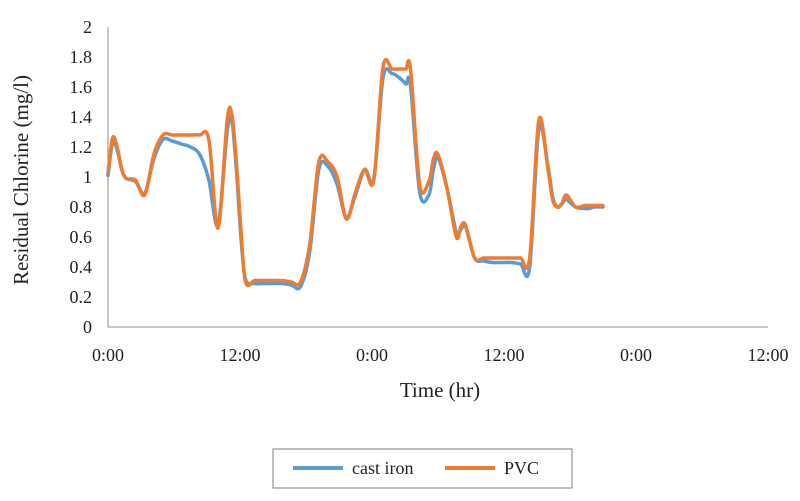 The height and width of the screenshot is (501, 800). What do you see at coordinates (87, 177) in the screenshot?
I see `y-tick-label: 1` at bounding box center [87, 177].